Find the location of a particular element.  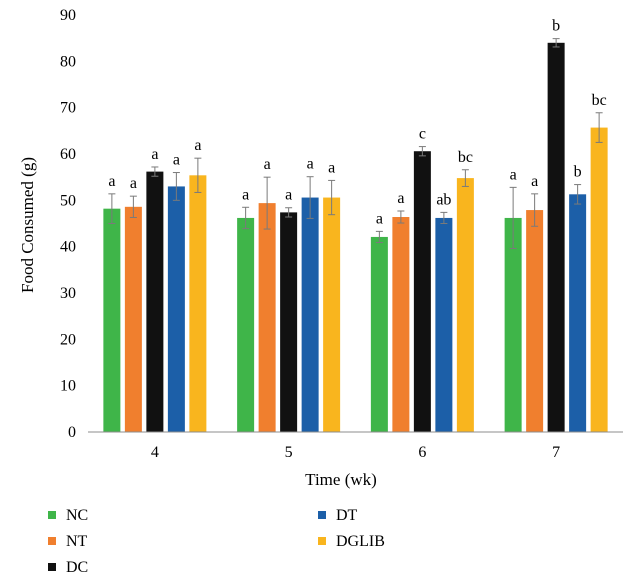

y-tick-label: 10 is located at coordinates (68, 386).